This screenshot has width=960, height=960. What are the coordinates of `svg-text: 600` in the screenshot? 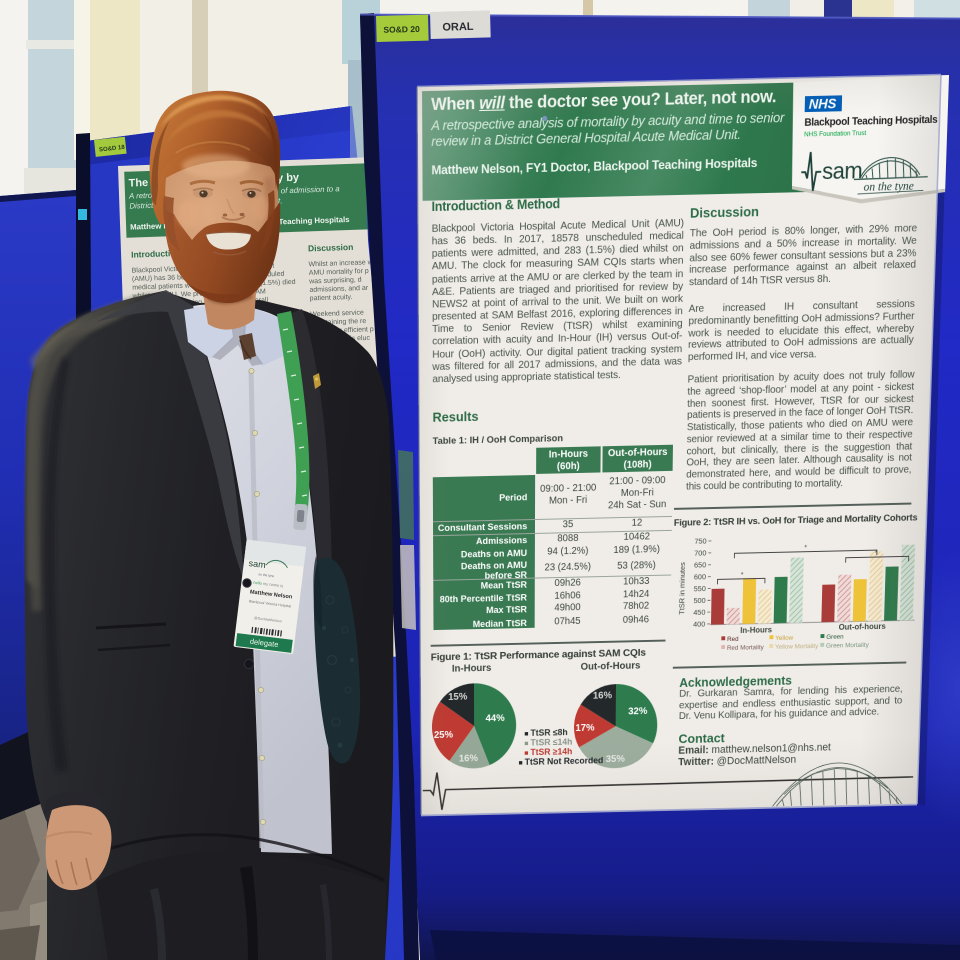 It's located at (700, 576).